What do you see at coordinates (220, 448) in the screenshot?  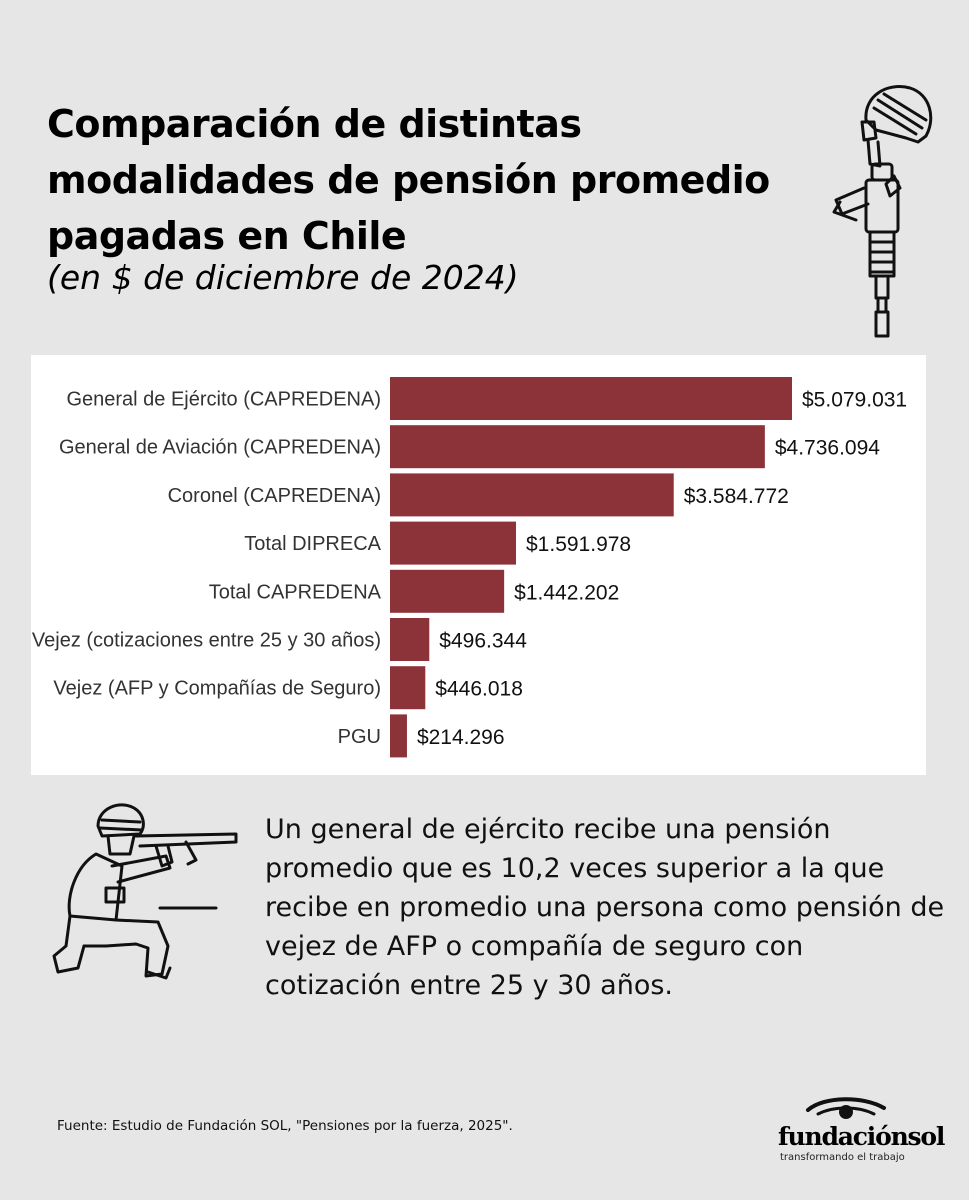 I see `category-label: General de Aviación (CAPREDENA)` at bounding box center [220, 448].